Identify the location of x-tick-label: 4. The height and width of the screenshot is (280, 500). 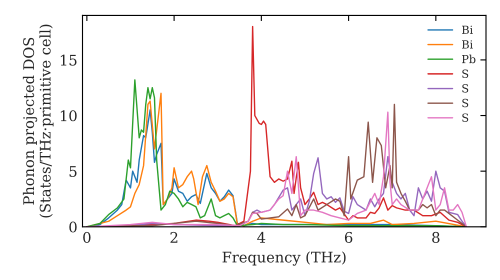
(261, 237).